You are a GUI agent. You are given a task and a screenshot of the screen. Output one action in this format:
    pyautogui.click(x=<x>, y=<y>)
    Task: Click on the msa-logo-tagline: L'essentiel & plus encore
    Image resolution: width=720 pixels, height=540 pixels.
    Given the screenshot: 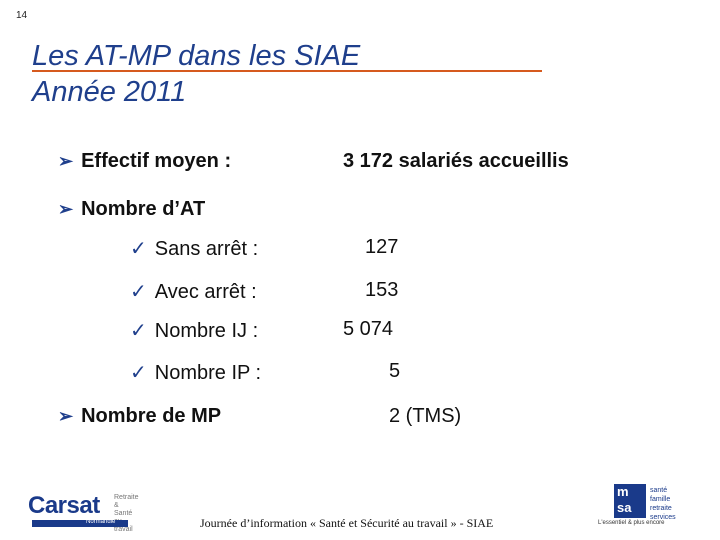 What is the action you would take?
    pyautogui.click(x=631, y=523)
    